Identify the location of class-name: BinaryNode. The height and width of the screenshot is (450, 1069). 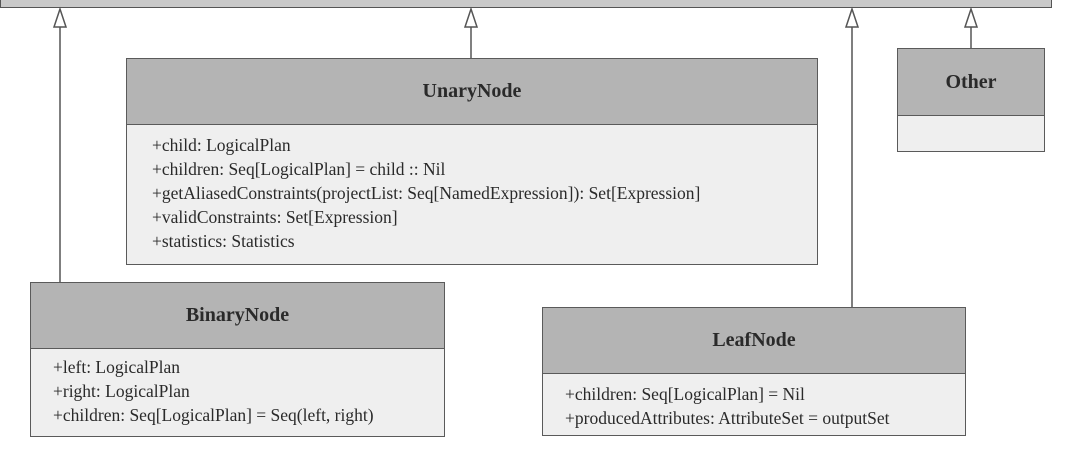
(237, 316).